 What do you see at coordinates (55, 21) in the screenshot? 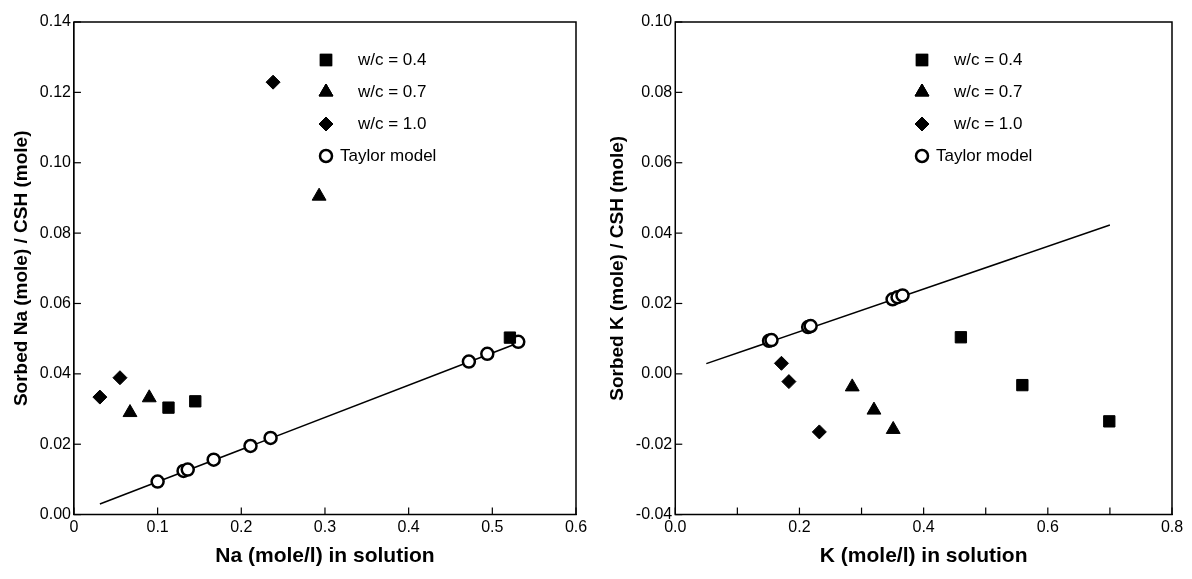
I see `y-tick-label: 0.14` at bounding box center [55, 21].